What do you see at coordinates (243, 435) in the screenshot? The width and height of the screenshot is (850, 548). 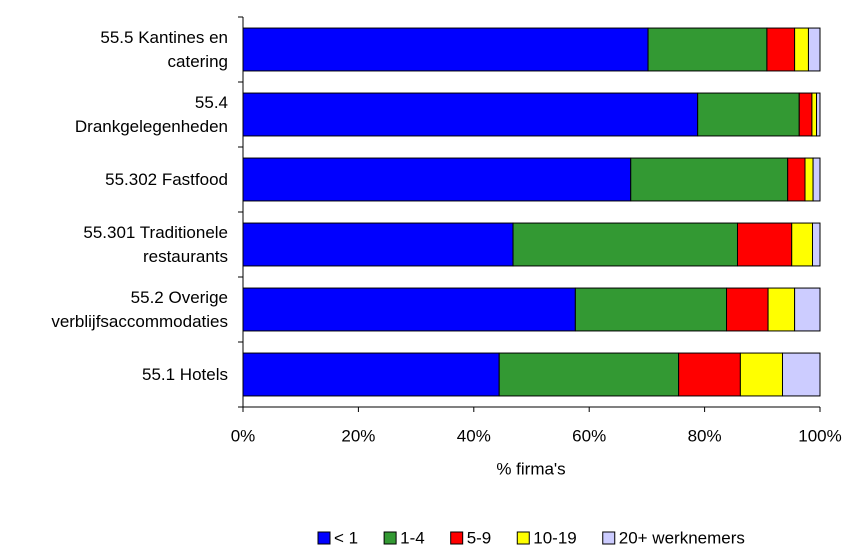 I see `x-tick-label: 0%` at bounding box center [243, 435].